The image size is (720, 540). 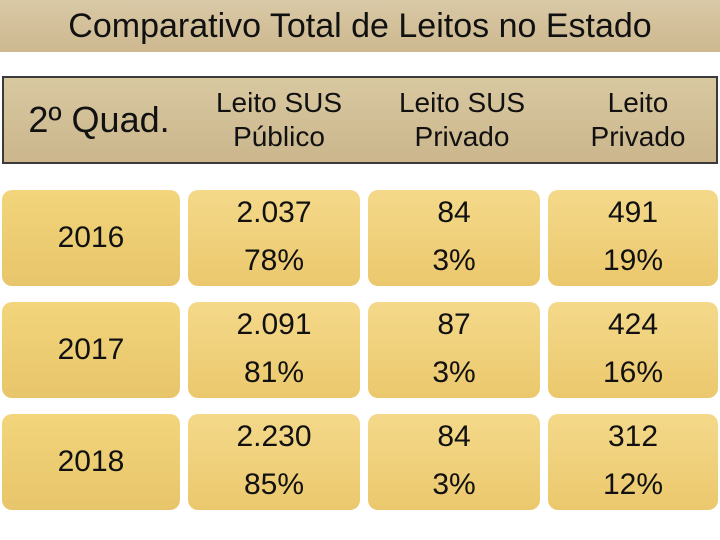 I want to click on value-cell: 2.091 81%, so click(x=274, y=350).